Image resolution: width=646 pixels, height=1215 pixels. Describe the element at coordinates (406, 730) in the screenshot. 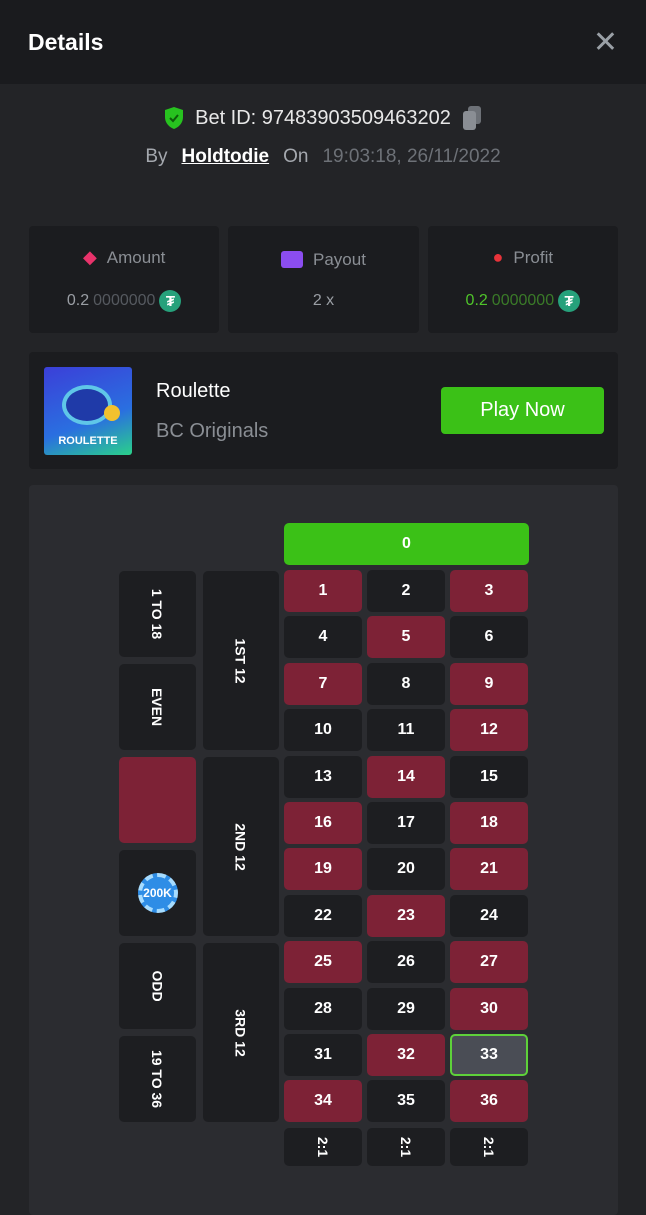

I see `number-cell-11: 11` at that location.